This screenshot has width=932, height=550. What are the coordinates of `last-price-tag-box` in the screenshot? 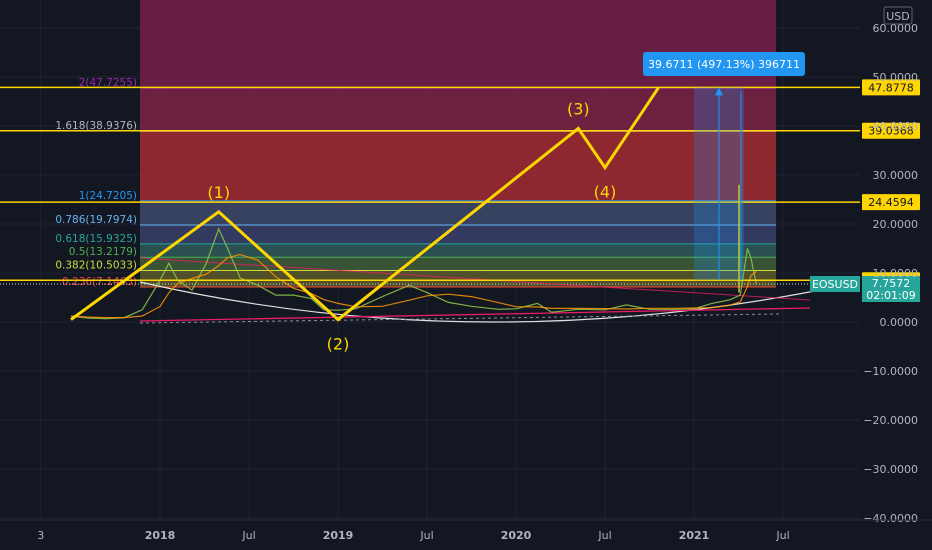 It's located at (891, 288).